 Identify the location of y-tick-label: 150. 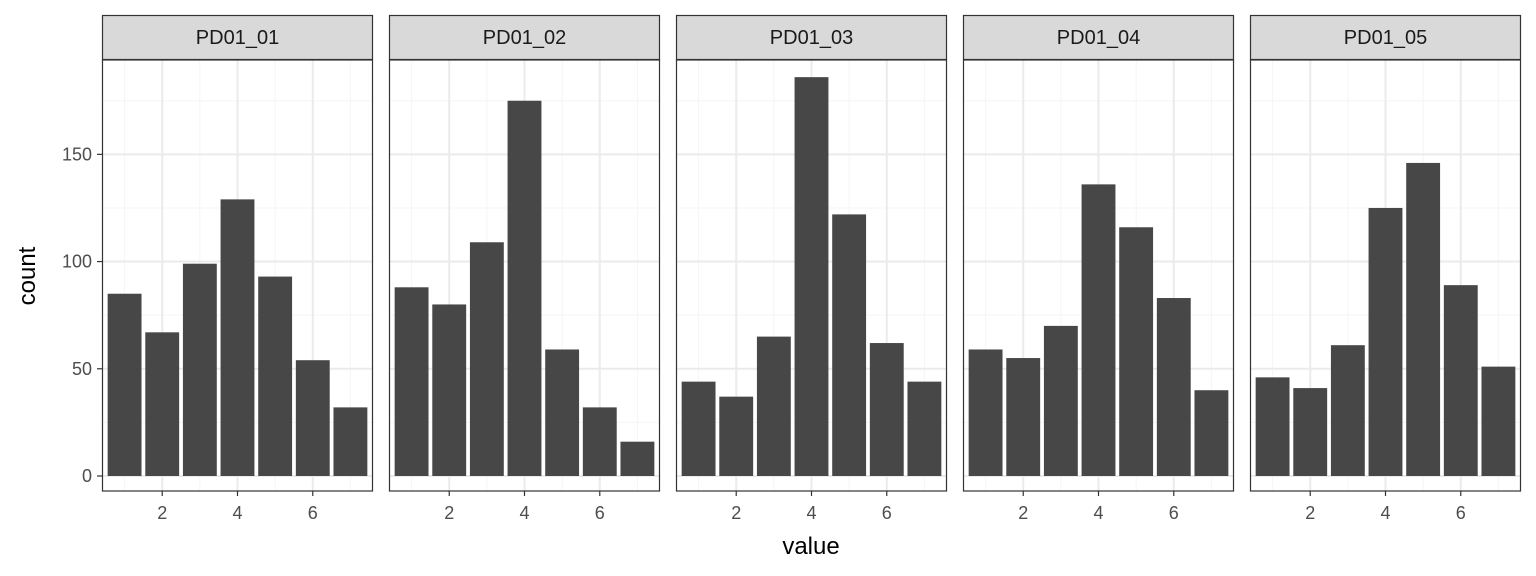
(77, 154).